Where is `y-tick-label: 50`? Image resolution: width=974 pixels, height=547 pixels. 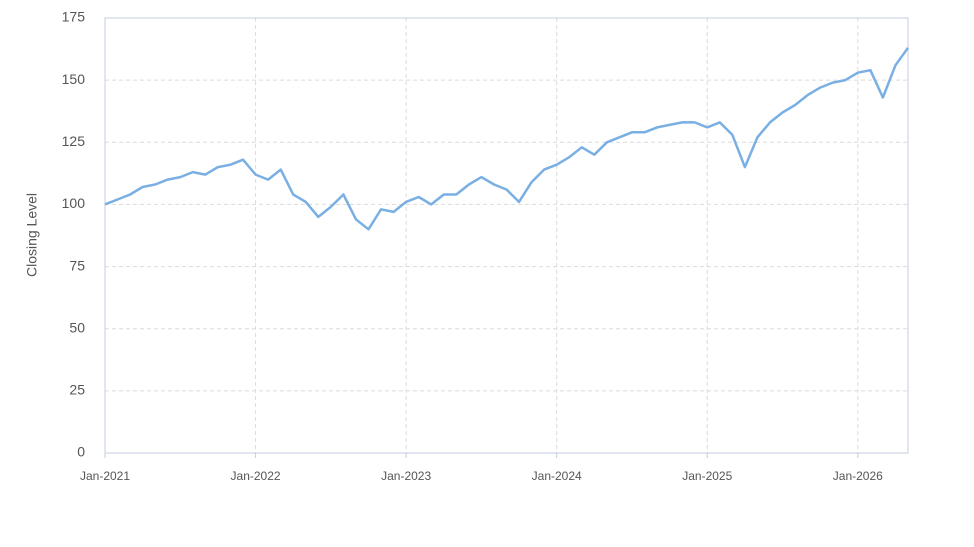 y-tick-label: 50 is located at coordinates (77, 327).